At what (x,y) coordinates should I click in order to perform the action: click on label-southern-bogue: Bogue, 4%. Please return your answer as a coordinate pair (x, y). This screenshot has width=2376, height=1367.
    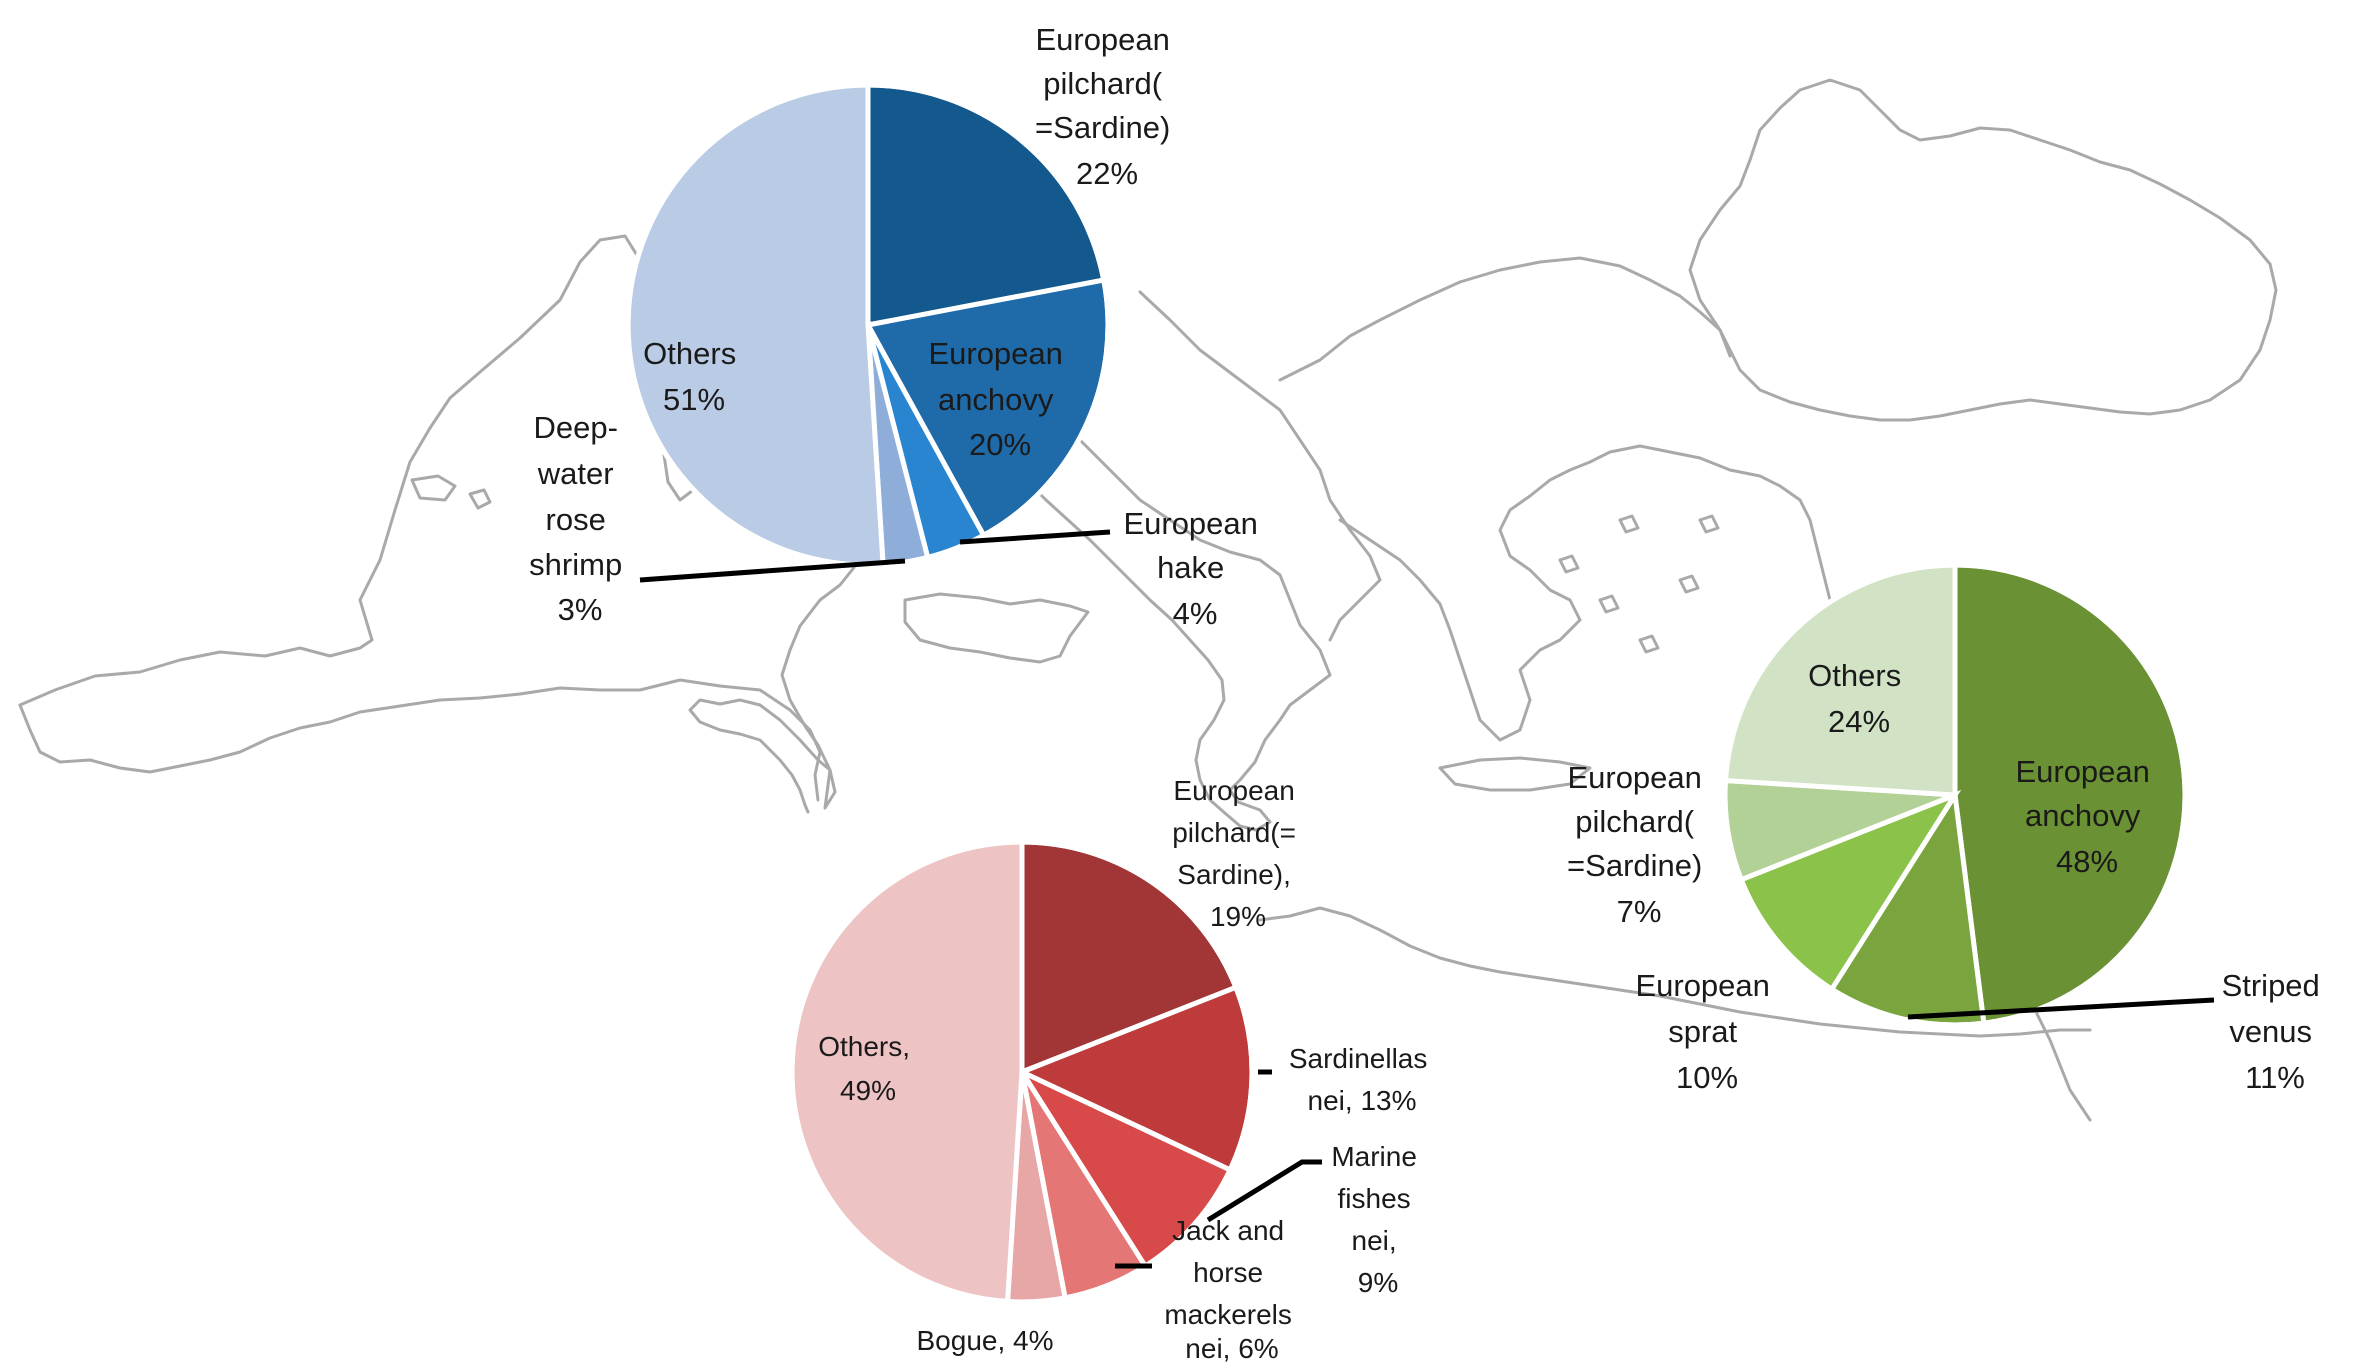
    Looking at the image, I should click on (985, 1340).